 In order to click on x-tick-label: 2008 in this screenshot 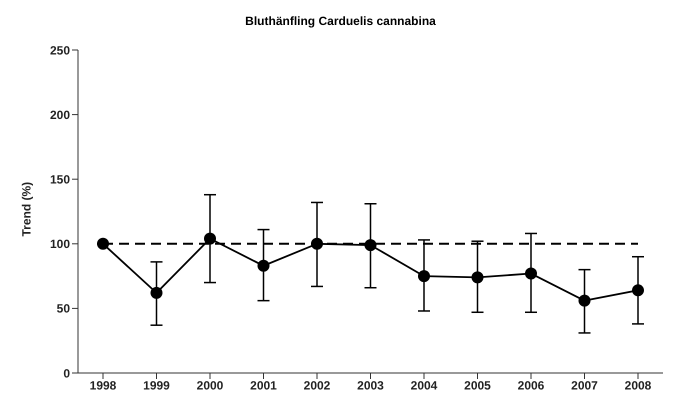, I will do `click(638, 385)`.